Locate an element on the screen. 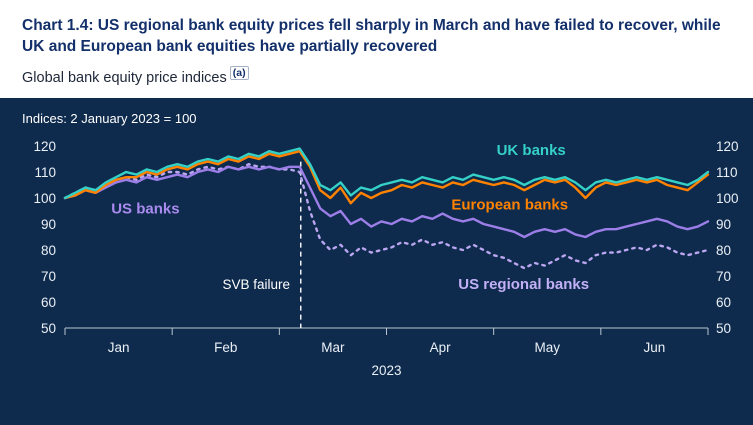 The image size is (753, 425). chart-subtitle: Global bank equity price indices (a) is located at coordinates (376, 75).